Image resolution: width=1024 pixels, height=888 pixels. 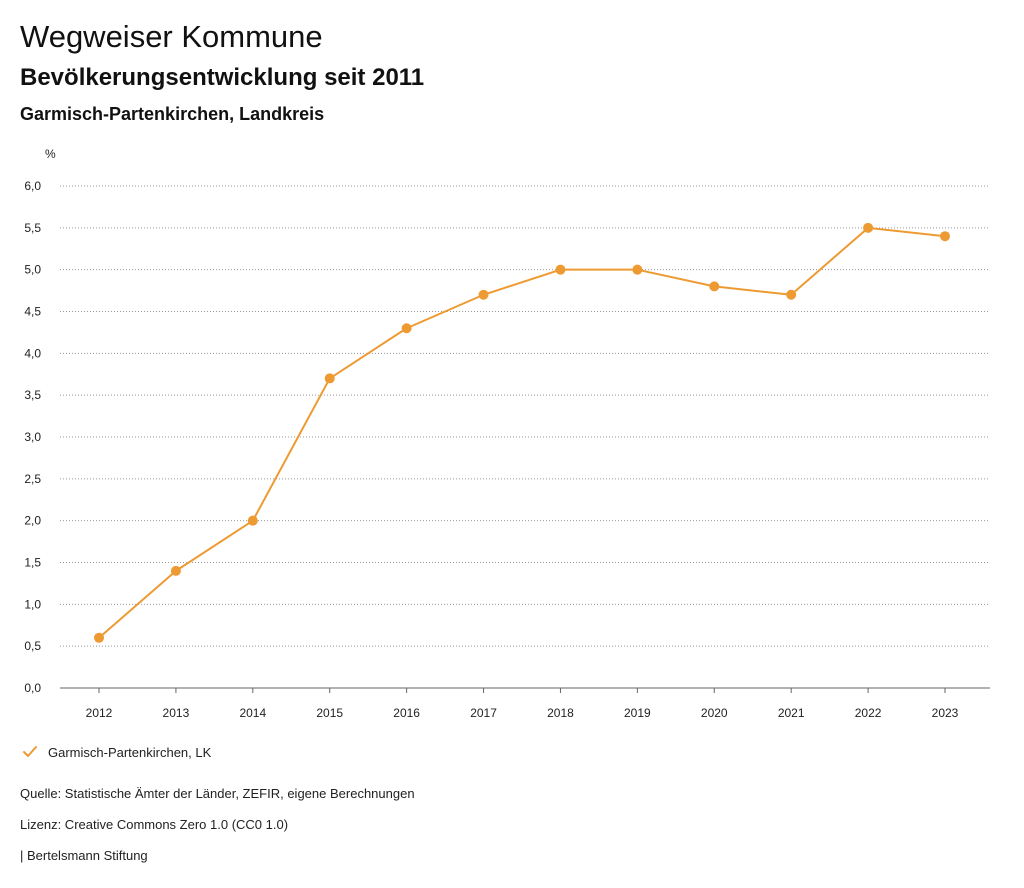 What do you see at coordinates (868, 713) in the screenshot?
I see `x-tick-label: 2022` at bounding box center [868, 713].